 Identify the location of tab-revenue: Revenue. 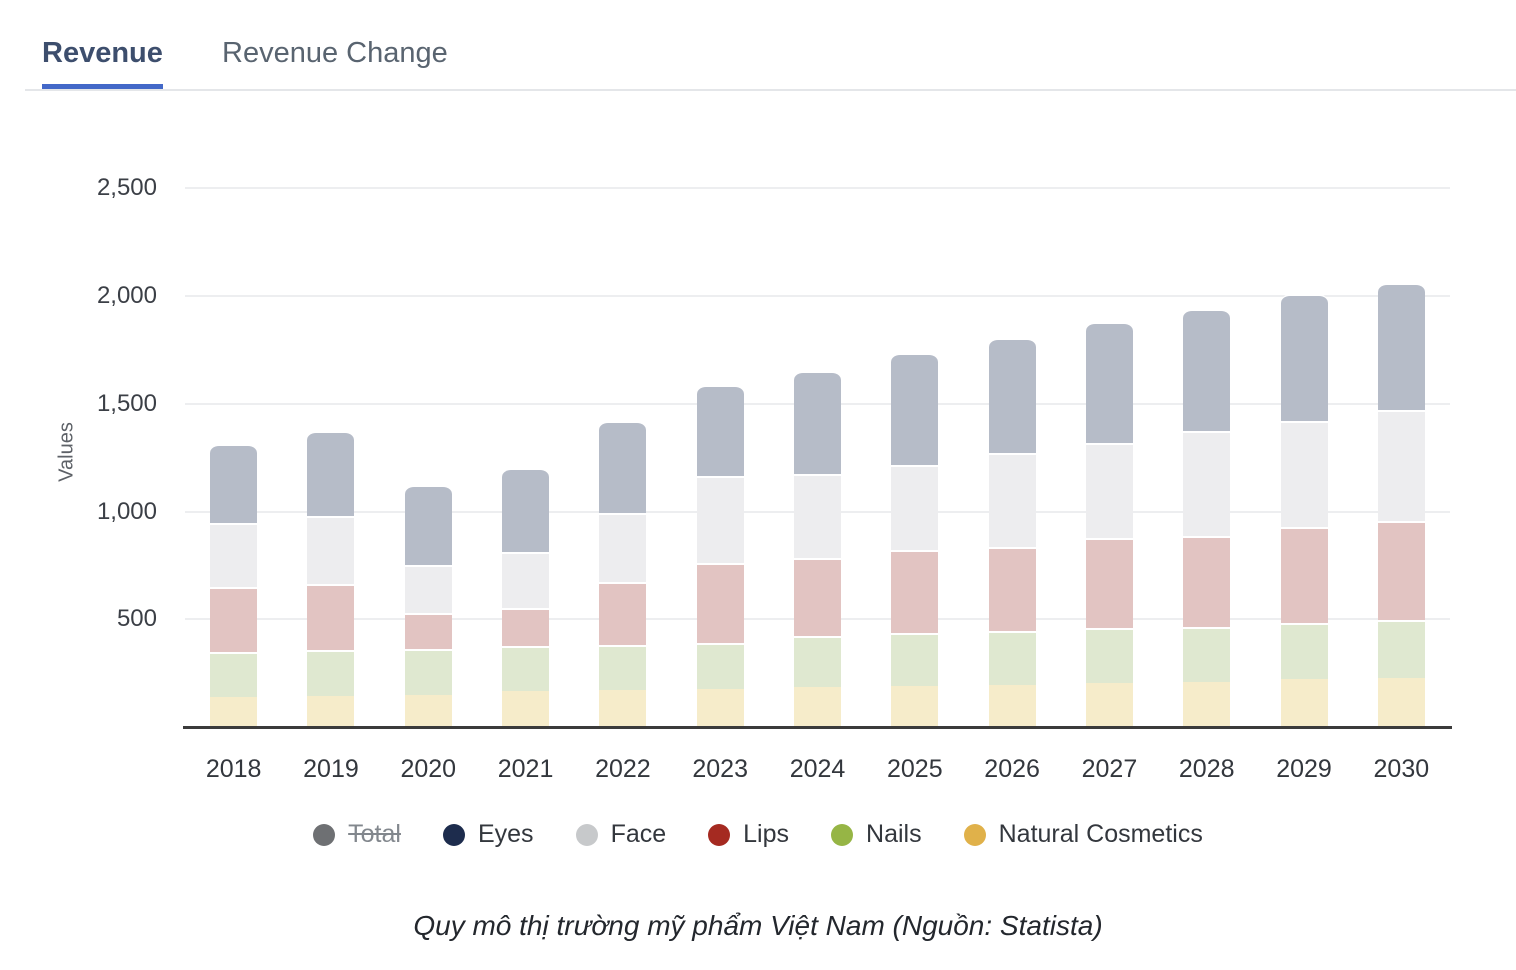
(102, 63).